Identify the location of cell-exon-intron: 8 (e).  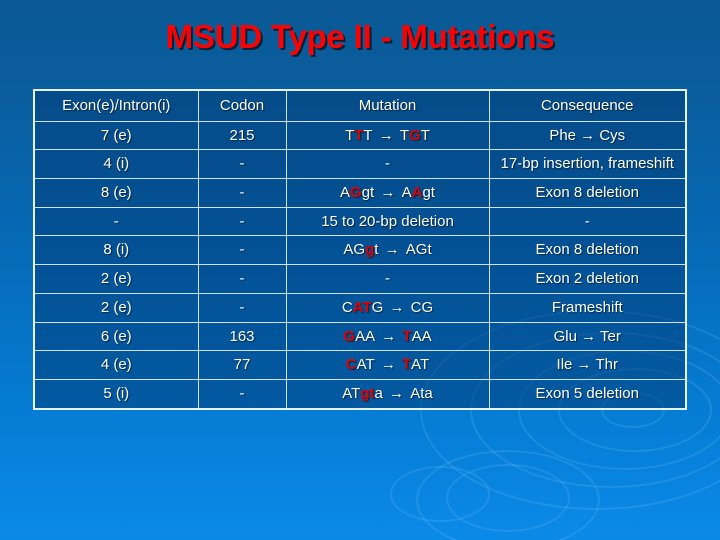
(116, 193).